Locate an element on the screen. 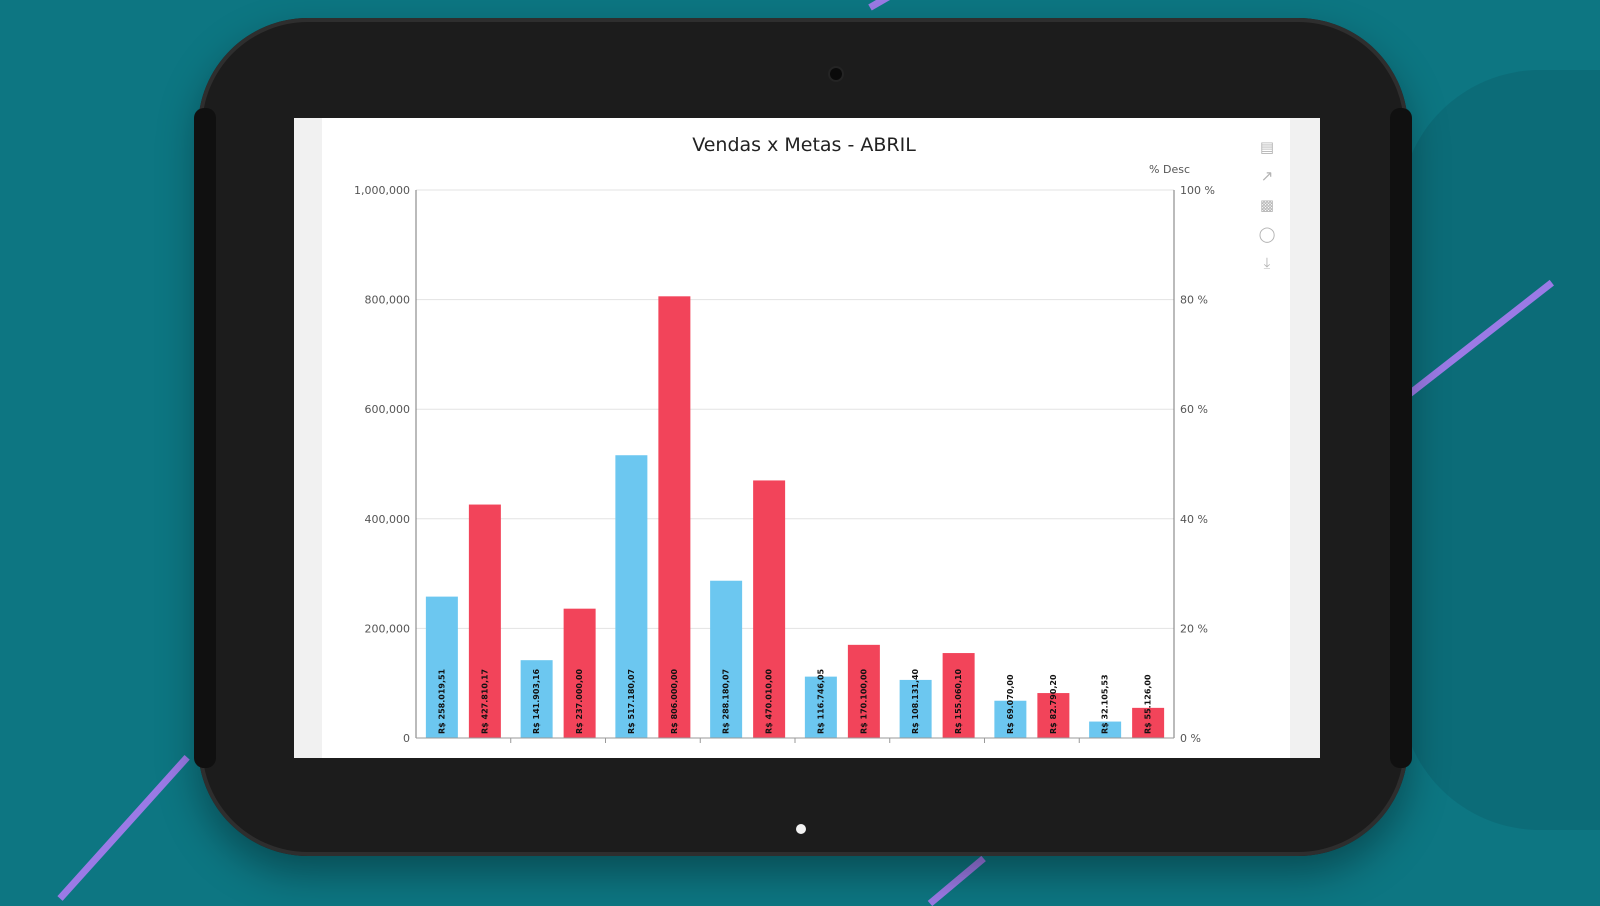 The width and height of the screenshot is (1600, 906). chart-toolbar: ▤ ↗ ▩ ◯ ⤓ is located at coordinates (1269, 208).